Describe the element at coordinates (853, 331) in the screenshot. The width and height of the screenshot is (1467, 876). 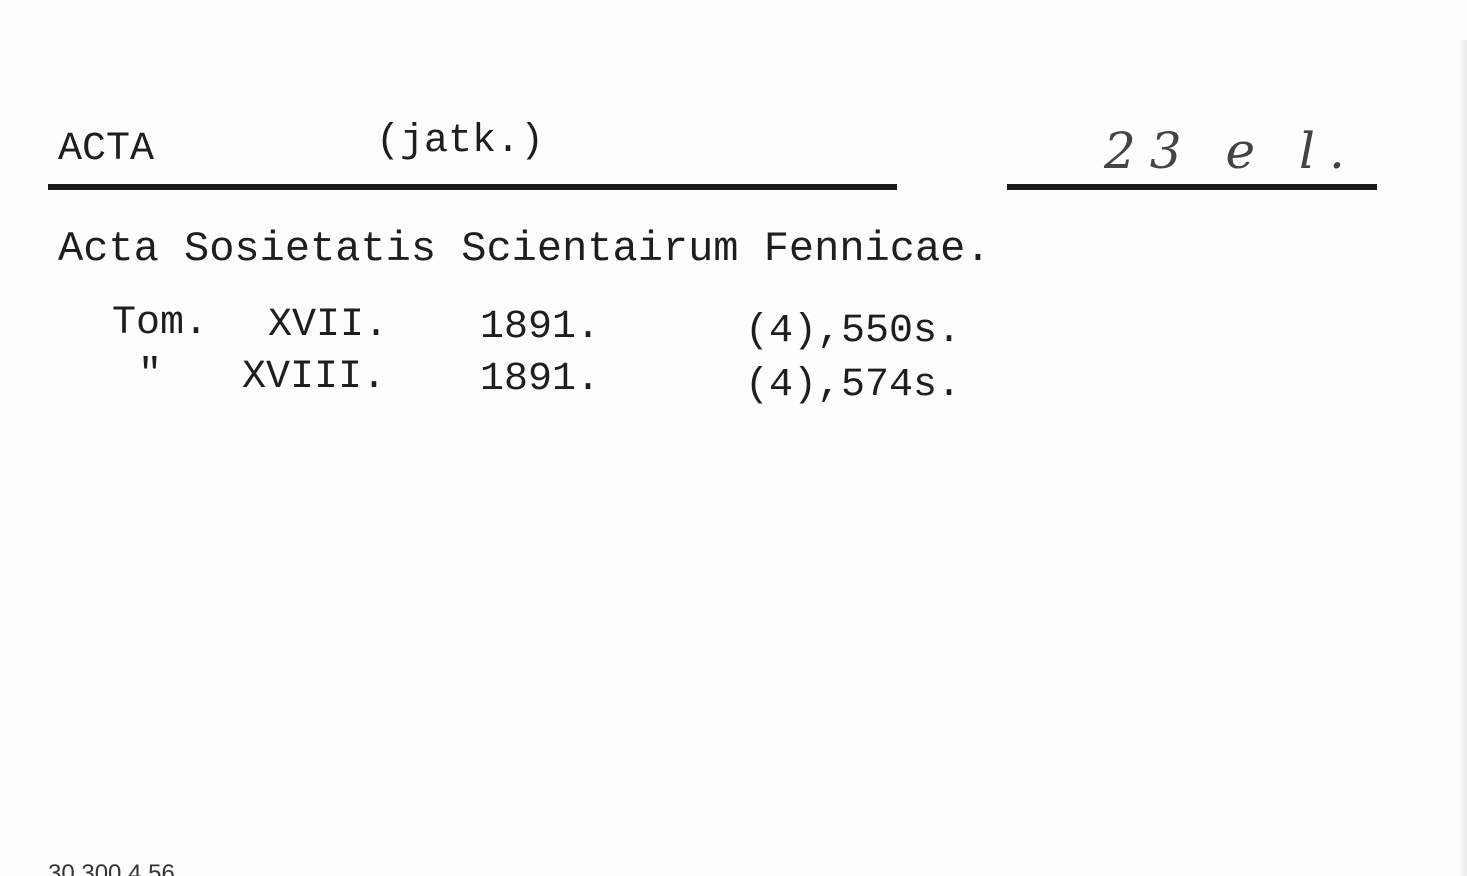
I see `volume-pages: (4),550s.` at that location.